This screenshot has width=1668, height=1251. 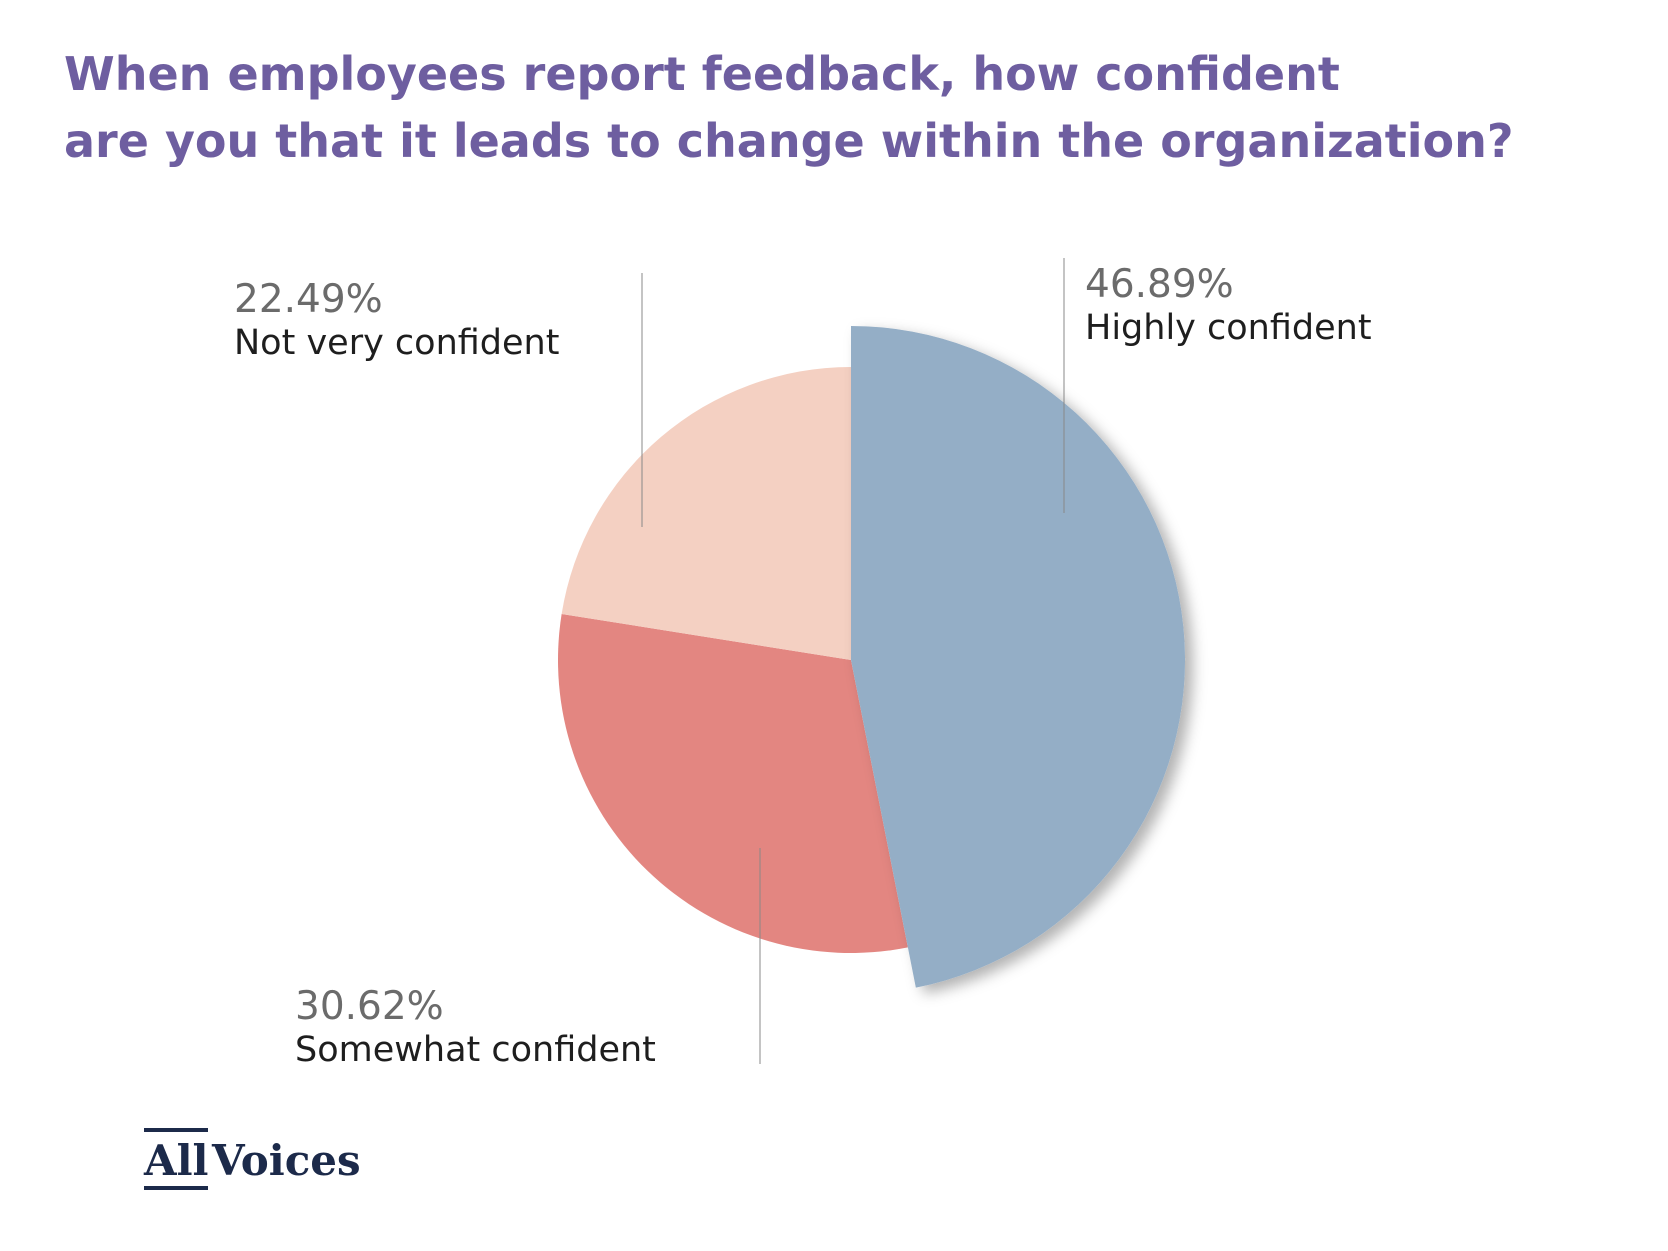 What do you see at coordinates (369, 1006) in the screenshot?
I see `value-label: 30.62%` at bounding box center [369, 1006].